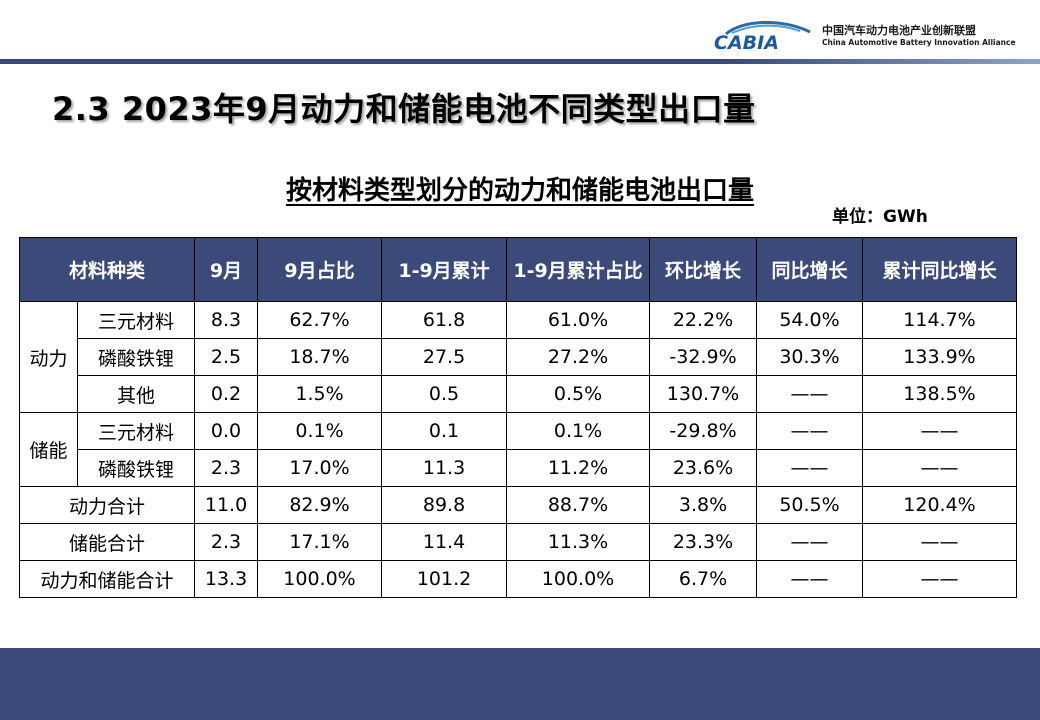 Image resolution: width=1040 pixels, height=720 pixels. Describe the element at coordinates (578, 505) in the screenshot. I see `table-cell: 88.7%` at that location.